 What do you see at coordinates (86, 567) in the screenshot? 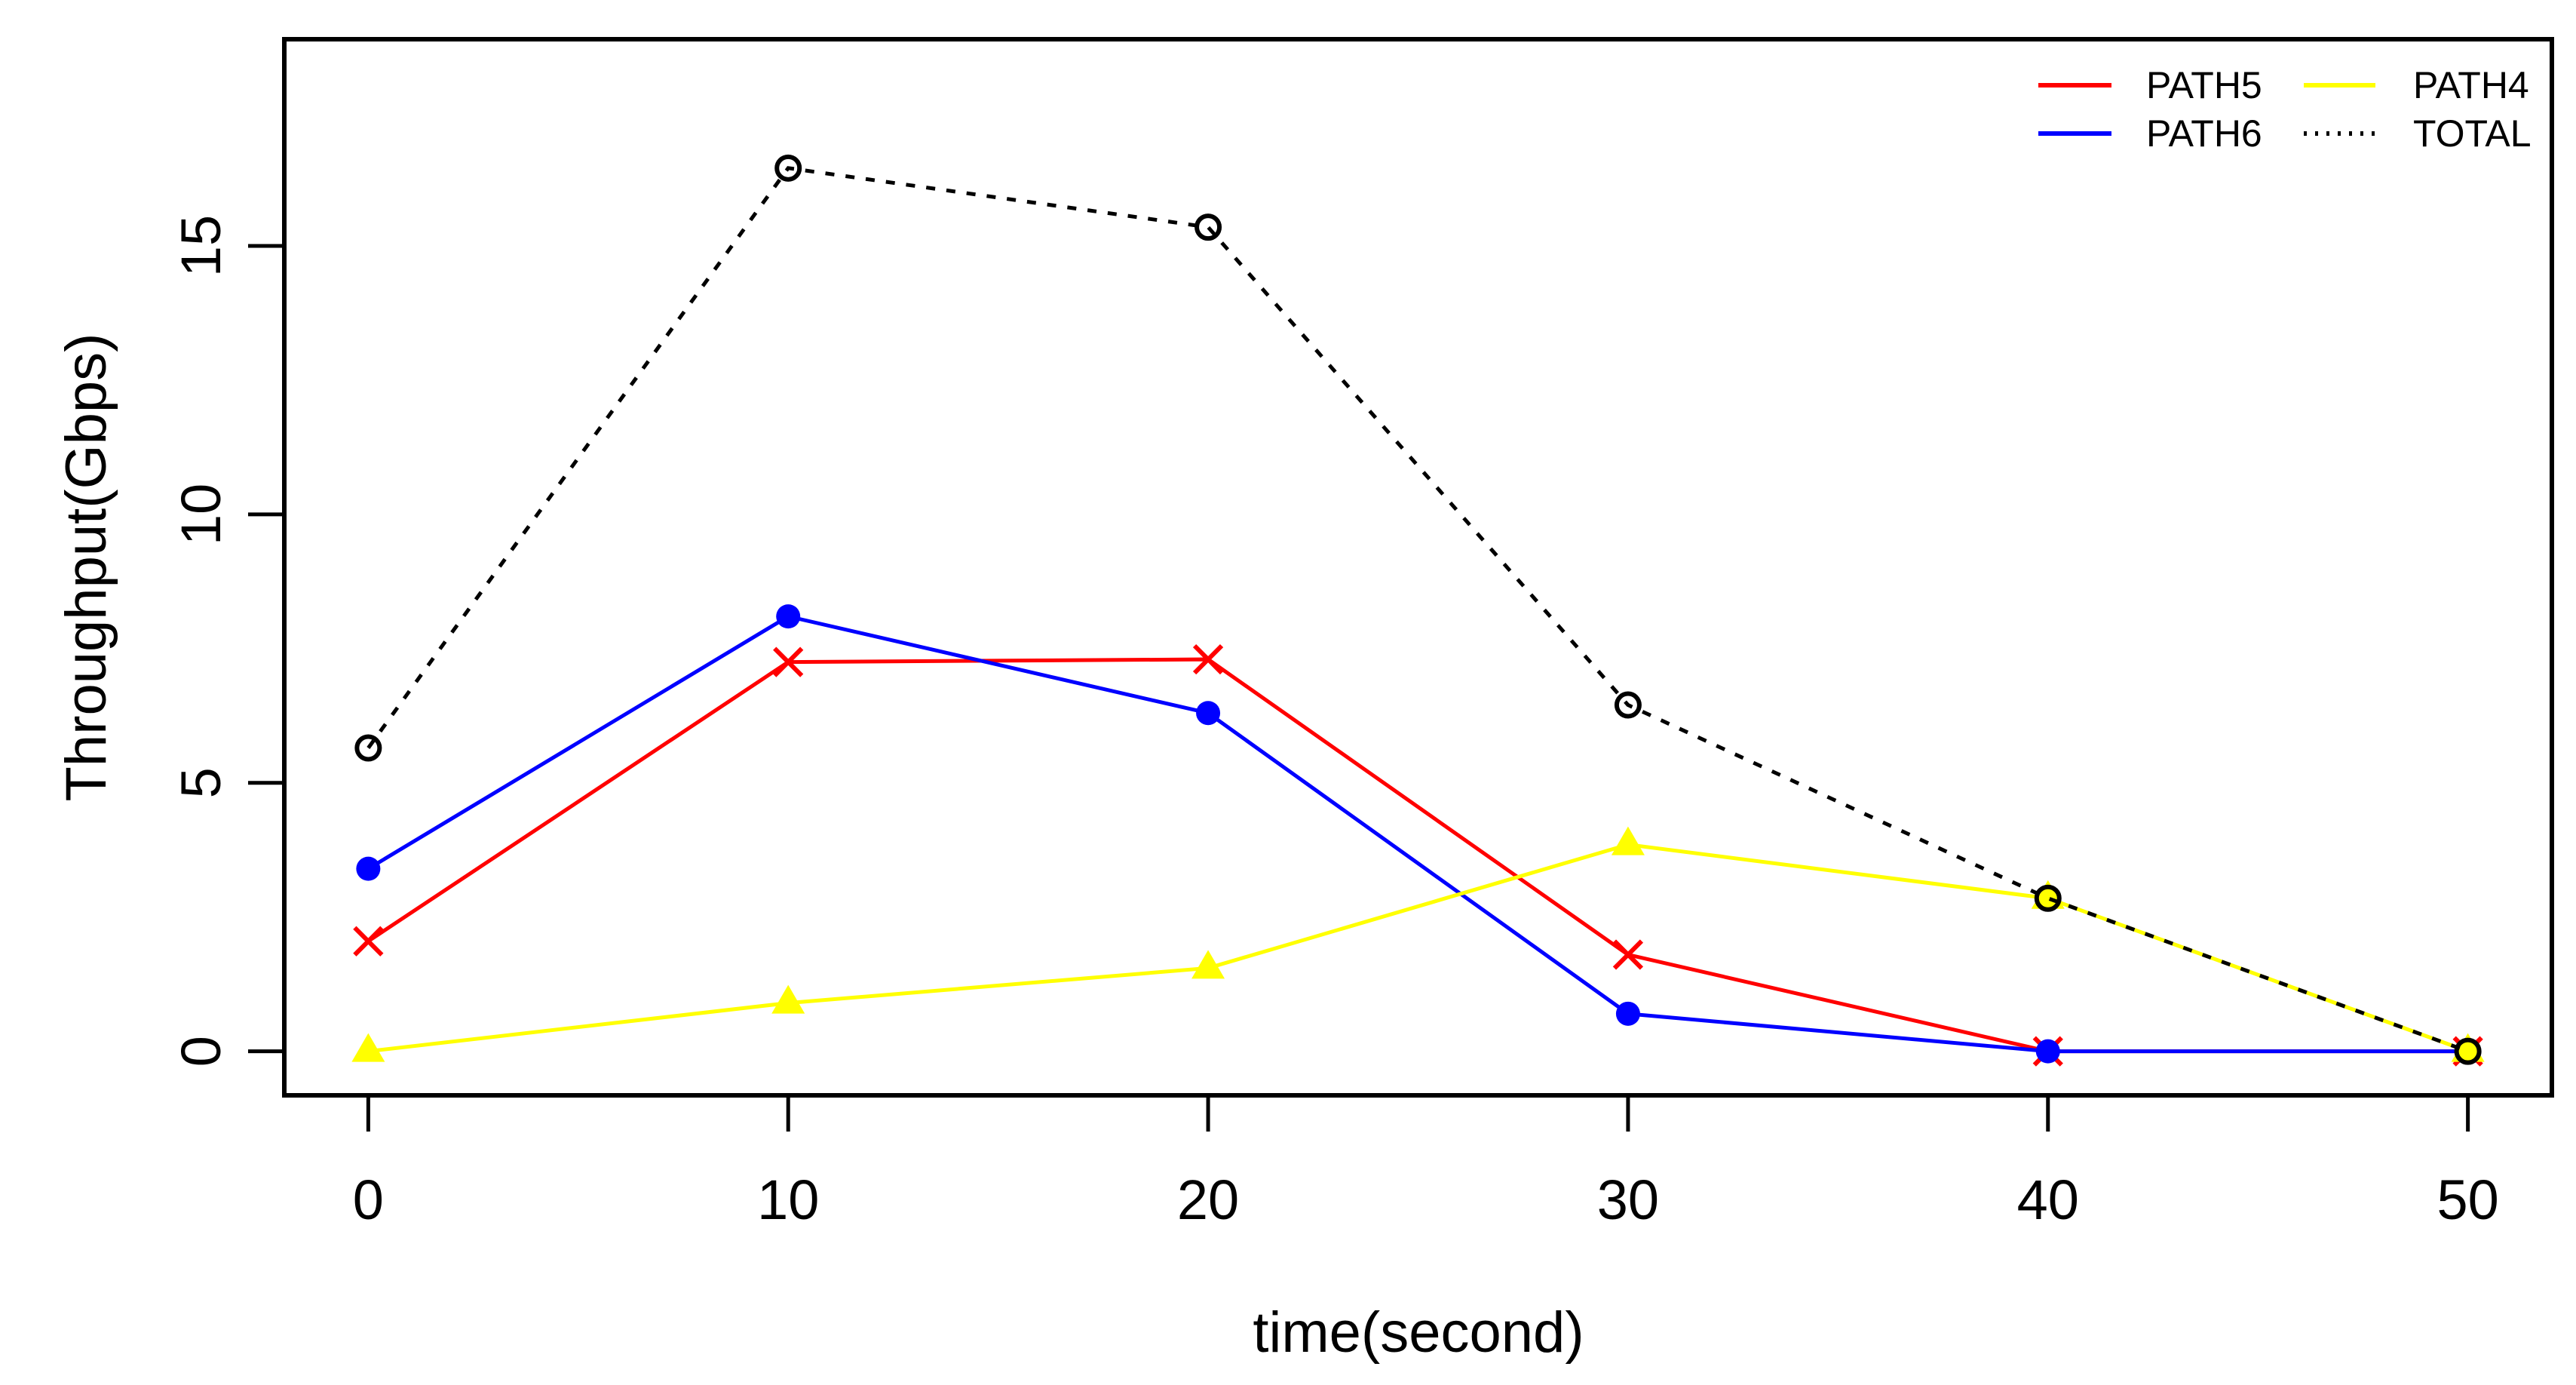
I see `y-axis-title: Throughput(Gbps)` at bounding box center [86, 567].